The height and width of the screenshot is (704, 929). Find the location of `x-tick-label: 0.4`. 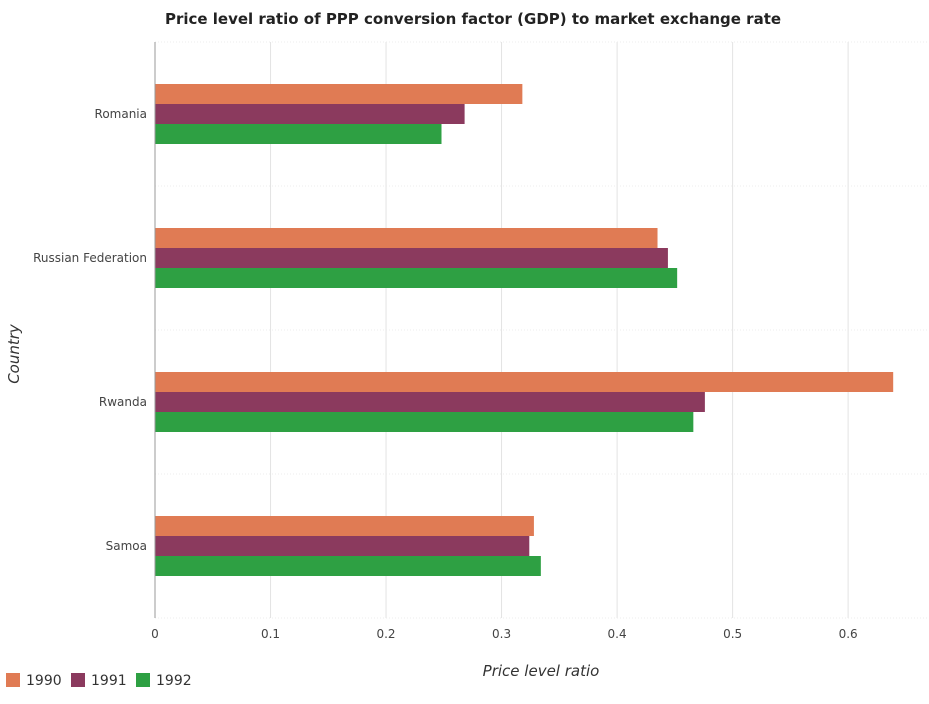

x-tick-label: 0.4 is located at coordinates (617, 634).